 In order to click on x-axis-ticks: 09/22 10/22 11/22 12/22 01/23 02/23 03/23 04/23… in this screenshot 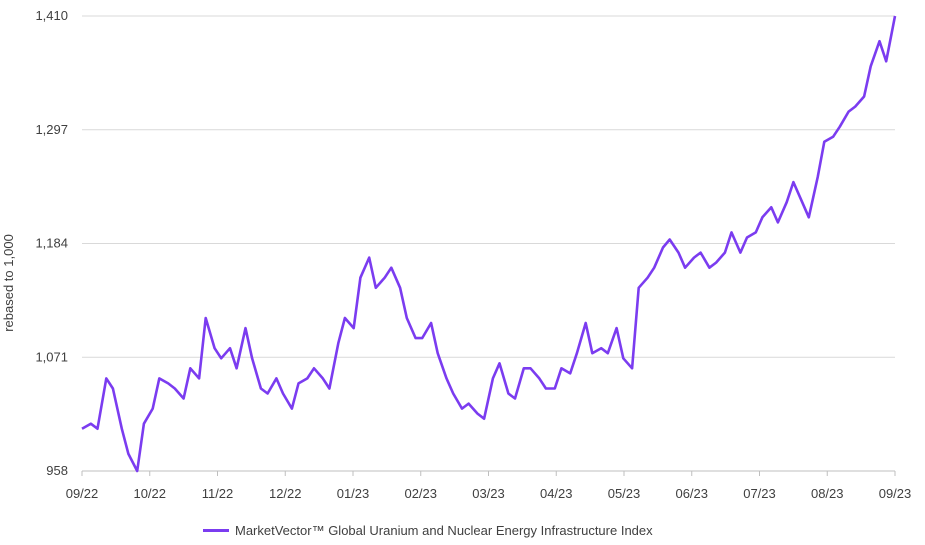, I will do `click(489, 486)`.